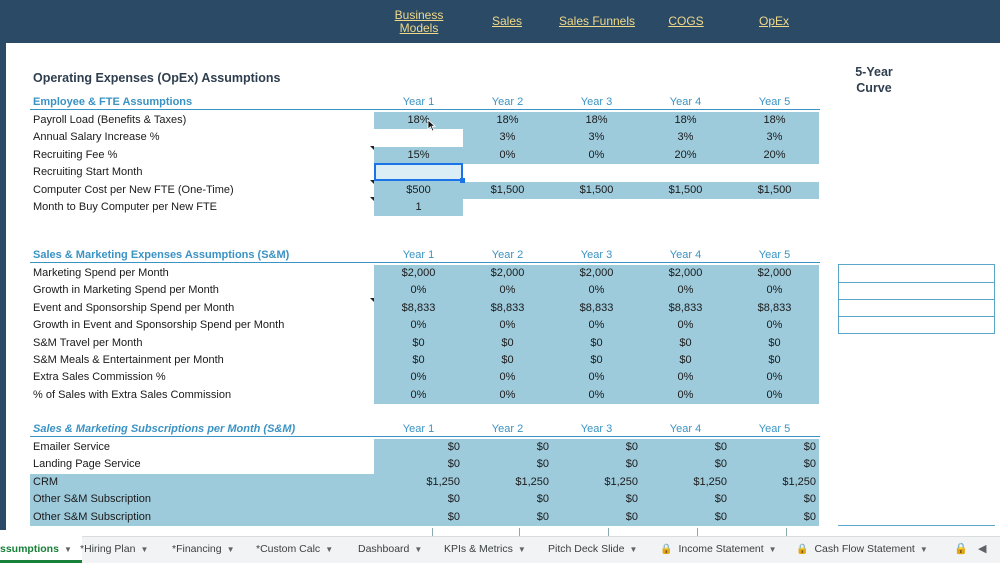 This screenshot has width=1000, height=563. I want to click on sheet-tab: Dashboard ▼, so click(390, 549).